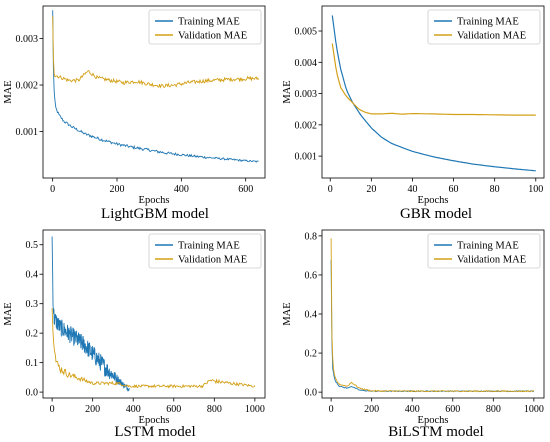 The image size is (550, 442). Describe the element at coordinates (311, 275) in the screenshot. I see `y-tick-label: 0.6` at that location.